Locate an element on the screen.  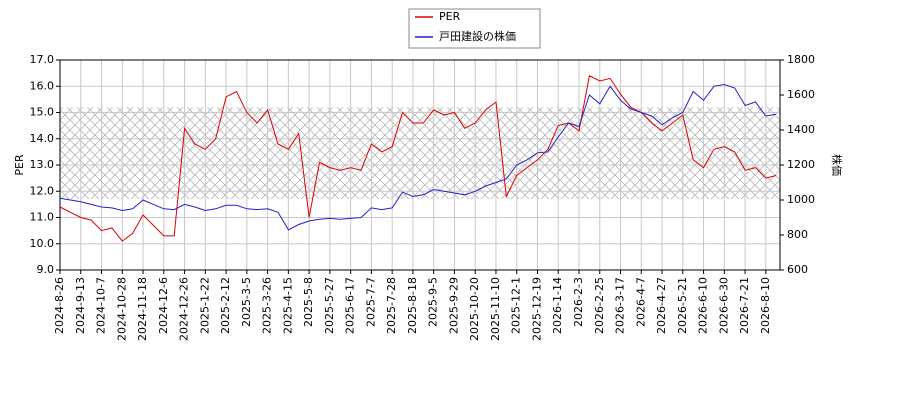
legend-box is located at coordinates (474, 28).